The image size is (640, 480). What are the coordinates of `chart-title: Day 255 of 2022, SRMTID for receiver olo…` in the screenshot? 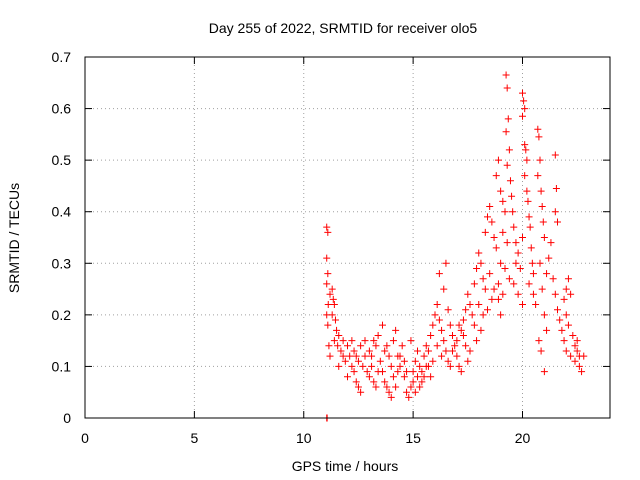 It's located at (343, 28).